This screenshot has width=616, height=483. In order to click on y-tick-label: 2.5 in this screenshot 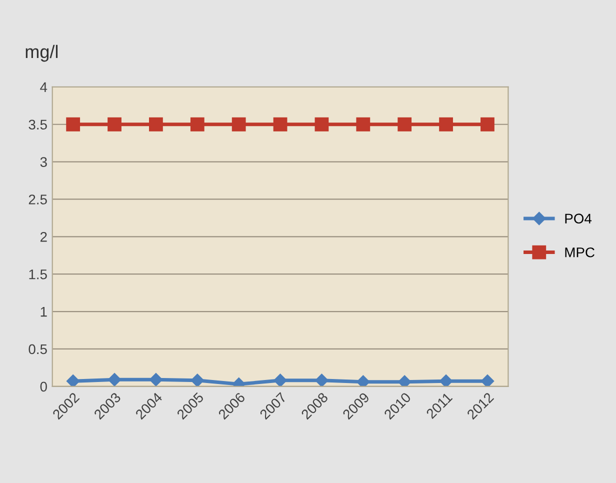, I will do `click(37, 199)`.